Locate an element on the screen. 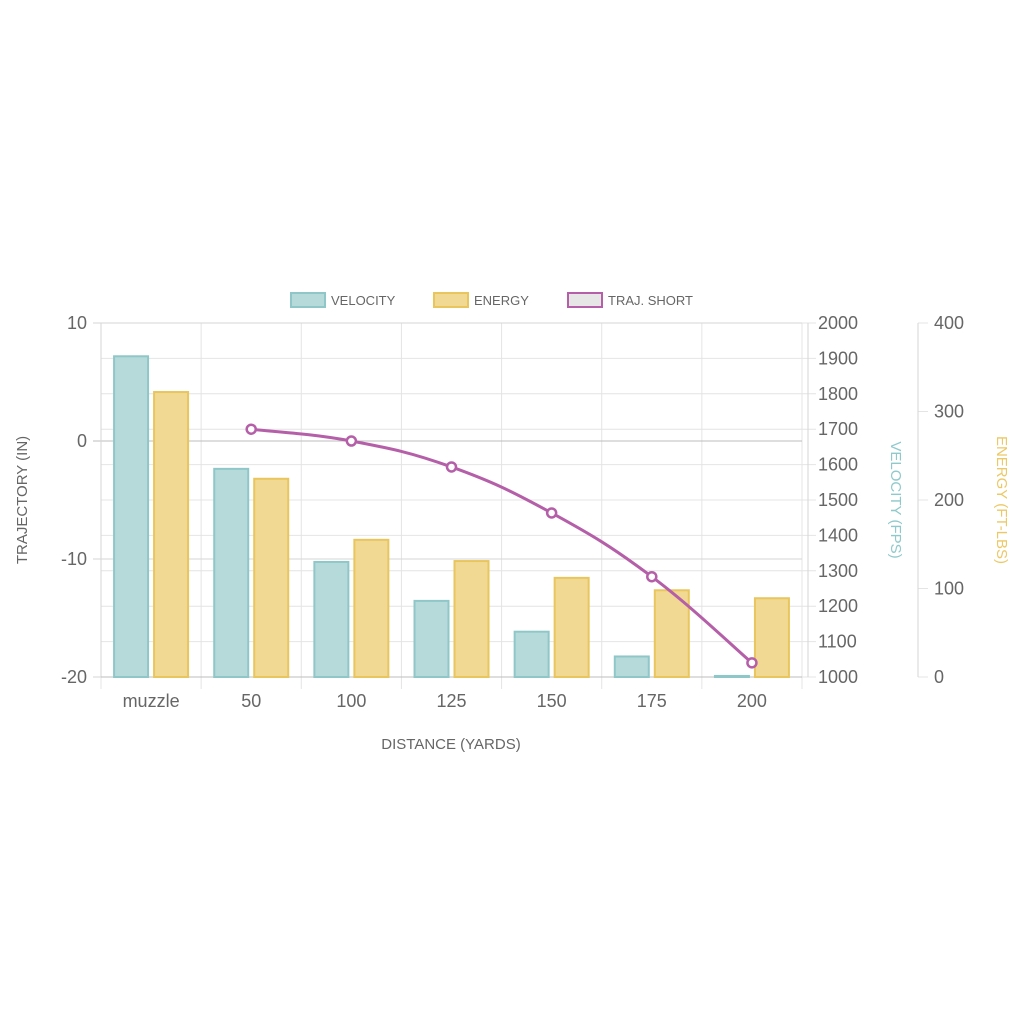 The width and height of the screenshot is (1024, 1024). legend-swatch-energy is located at coordinates (451, 300).